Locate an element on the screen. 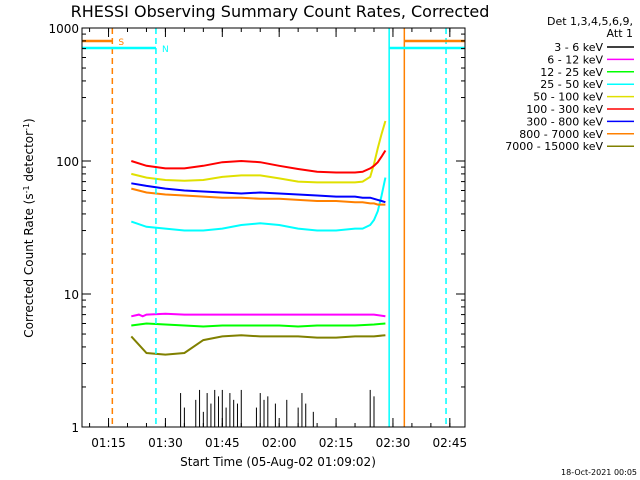 The width and height of the screenshot is (640, 480). x-tick-label: 01:45 is located at coordinates (222, 443).